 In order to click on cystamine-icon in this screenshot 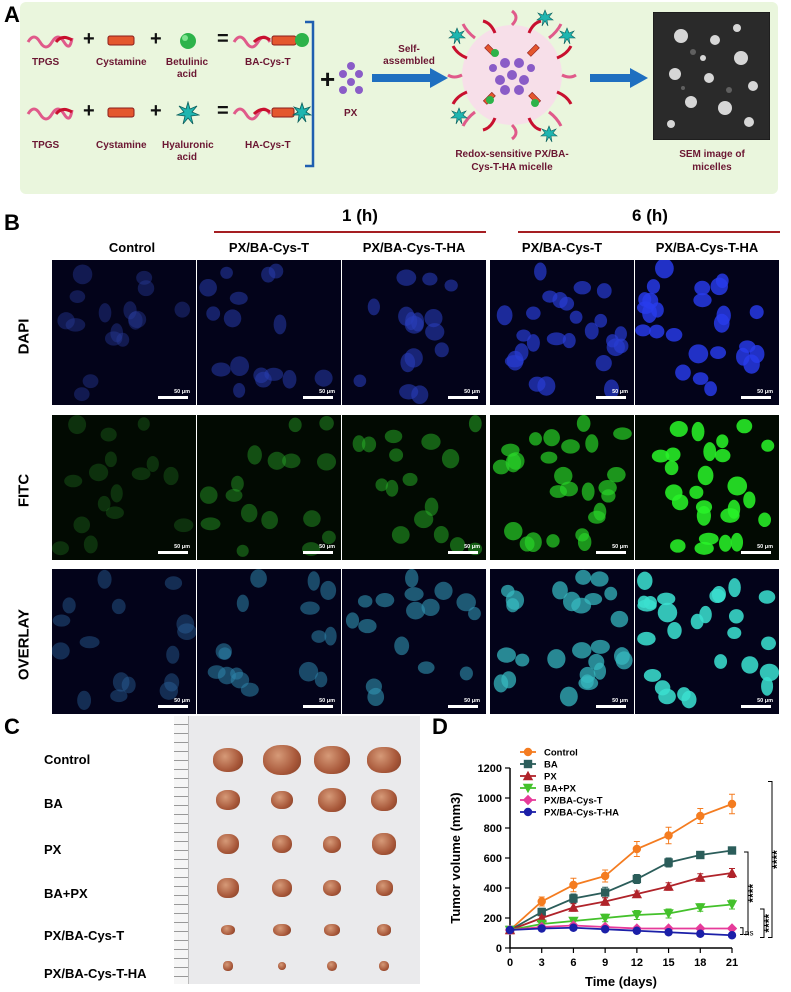, I will do `click(121, 40)`.